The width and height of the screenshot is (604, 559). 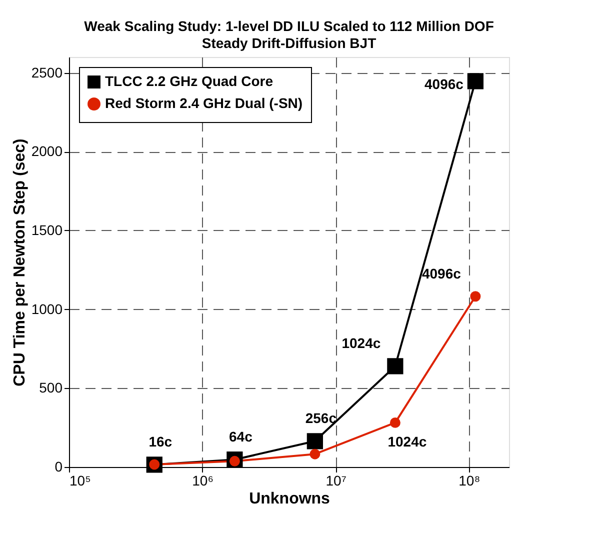 I want to click on y-tick-label: 2500, so click(x=47, y=72).